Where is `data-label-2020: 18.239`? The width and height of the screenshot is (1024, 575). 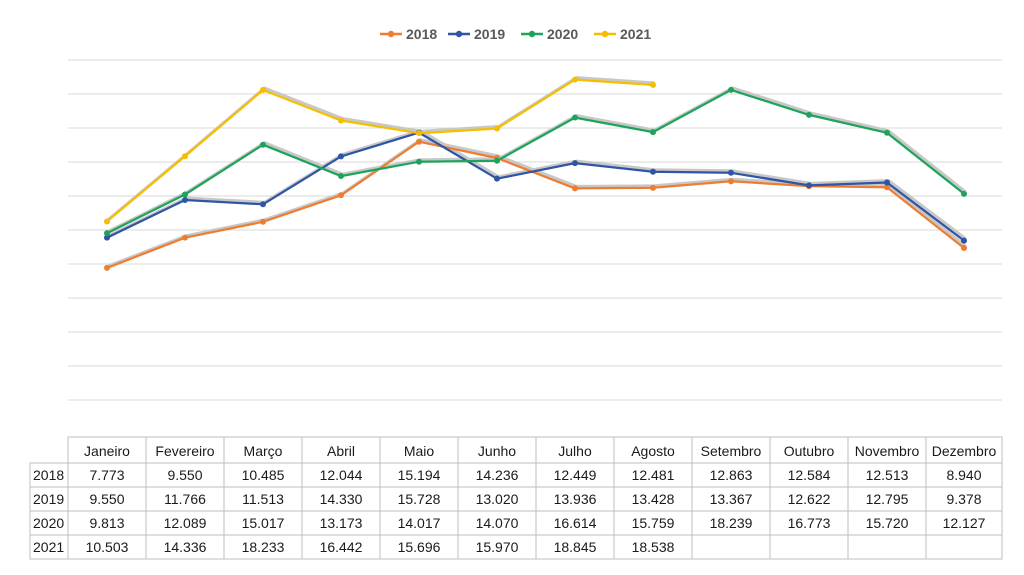 data-label-2020: 18.239 is located at coordinates (731, 523).